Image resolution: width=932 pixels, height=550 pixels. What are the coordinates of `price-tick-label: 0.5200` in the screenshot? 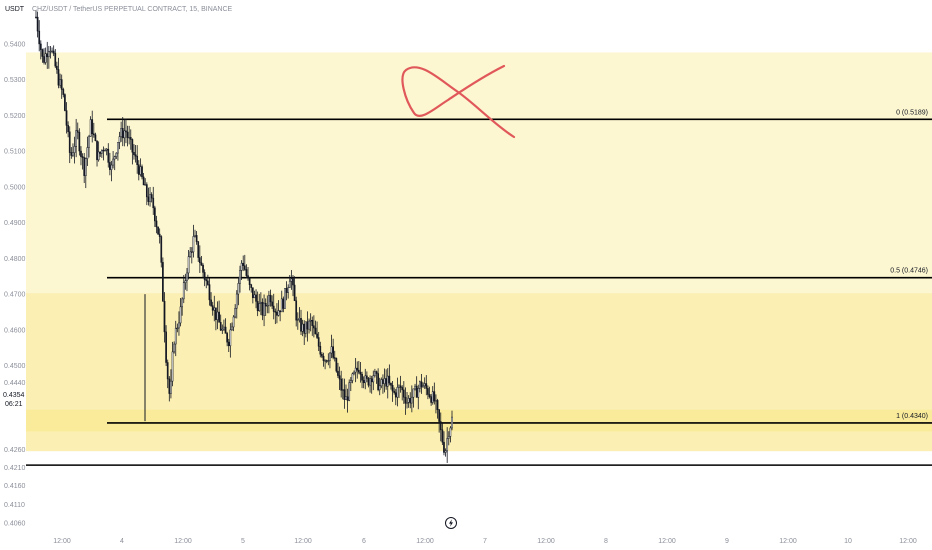 It's located at (15, 116).